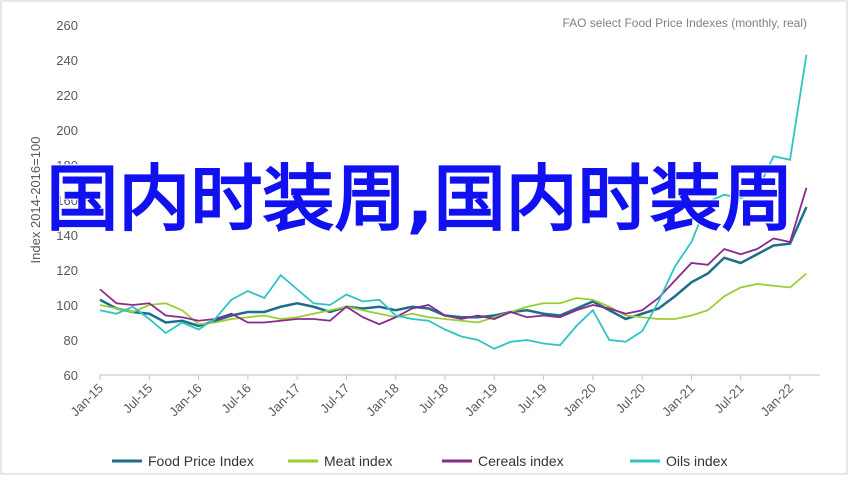  What do you see at coordinates (67, 270) in the screenshot?
I see `y-tick-label: 120` at bounding box center [67, 270].